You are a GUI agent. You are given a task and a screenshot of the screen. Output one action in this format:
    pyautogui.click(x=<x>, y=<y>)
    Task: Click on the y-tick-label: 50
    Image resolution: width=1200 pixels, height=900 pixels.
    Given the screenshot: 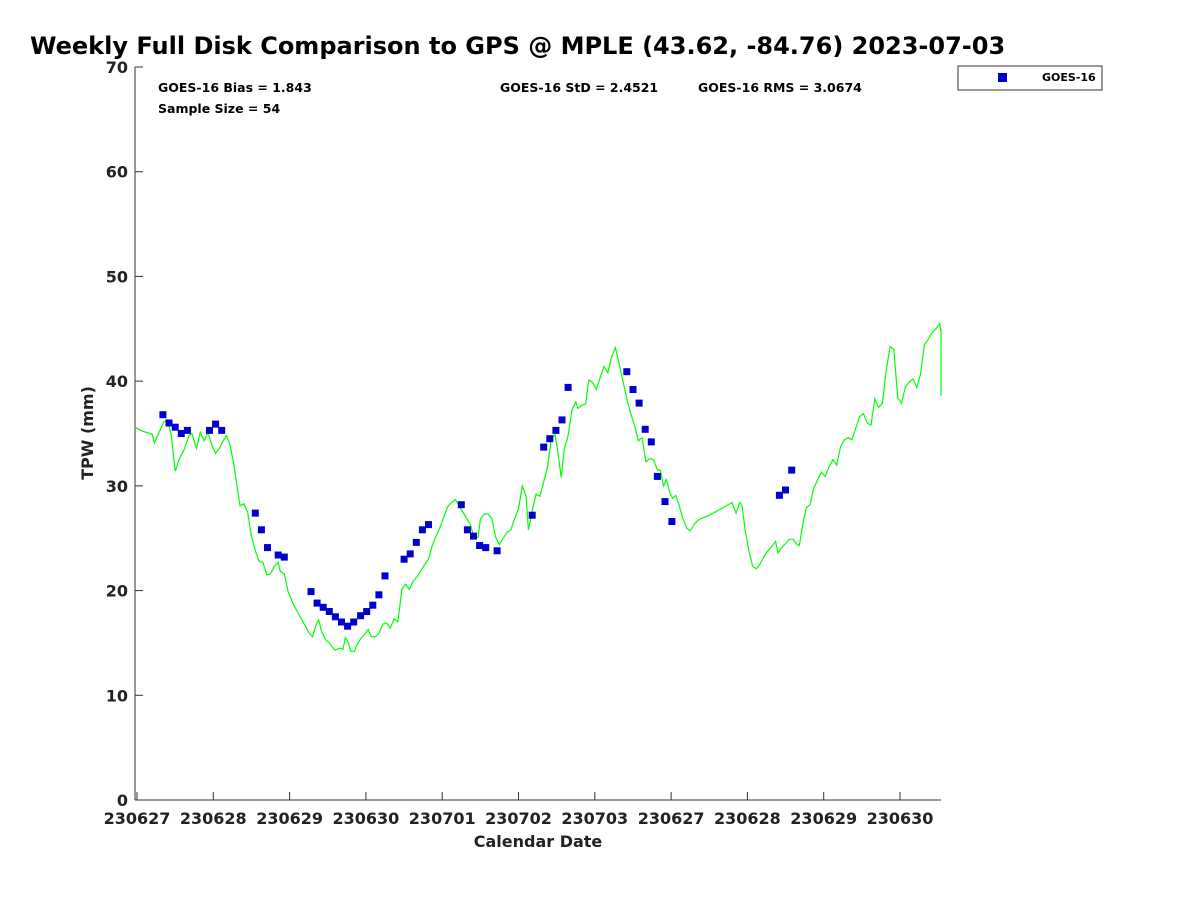 What is the action you would take?
    pyautogui.click(x=117, y=276)
    